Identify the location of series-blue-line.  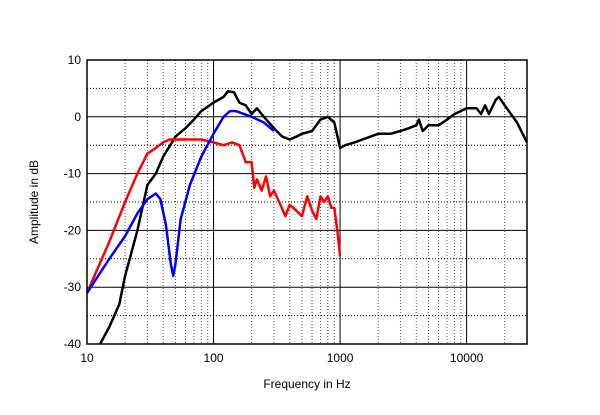
(180, 201).